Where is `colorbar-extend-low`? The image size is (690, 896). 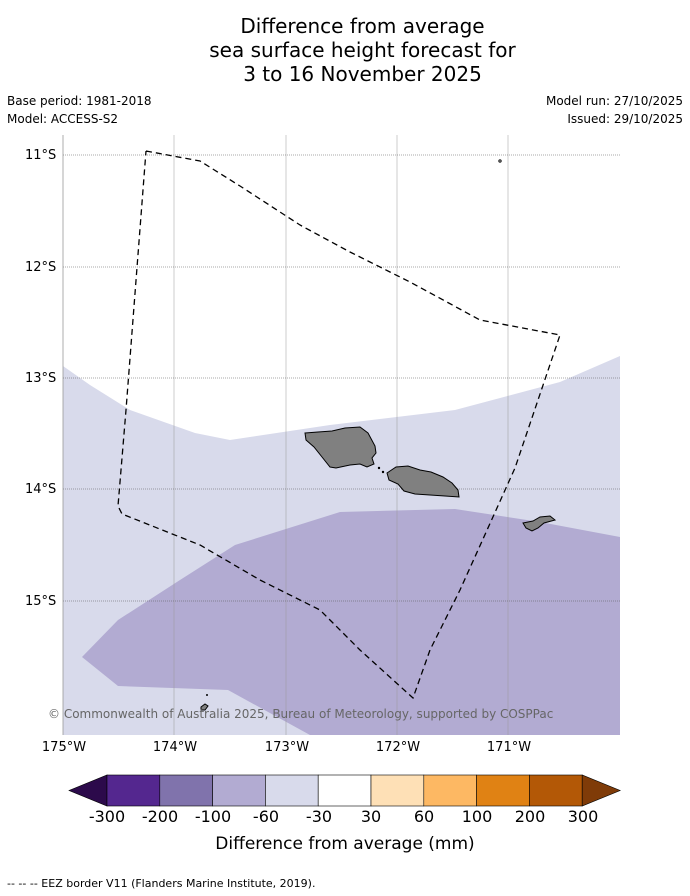
colorbar-extend-low is located at coordinates (88, 790).